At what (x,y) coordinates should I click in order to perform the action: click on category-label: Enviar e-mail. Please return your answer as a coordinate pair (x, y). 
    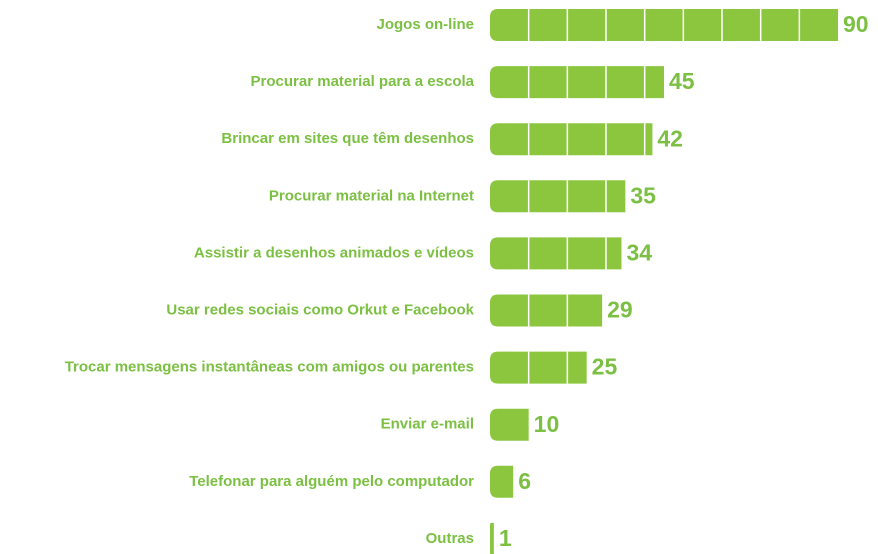
    Looking at the image, I should click on (427, 424).